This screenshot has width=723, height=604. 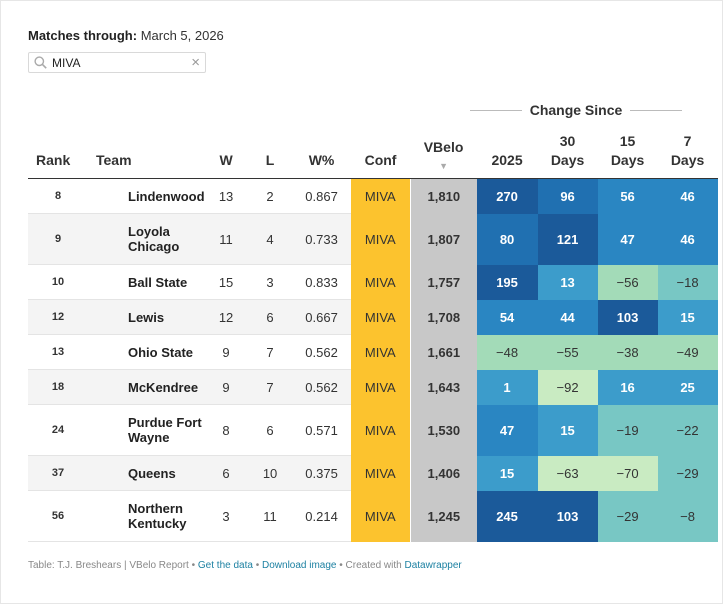 I want to click on vbelo-cell: 1,810, so click(x=443, y=196).